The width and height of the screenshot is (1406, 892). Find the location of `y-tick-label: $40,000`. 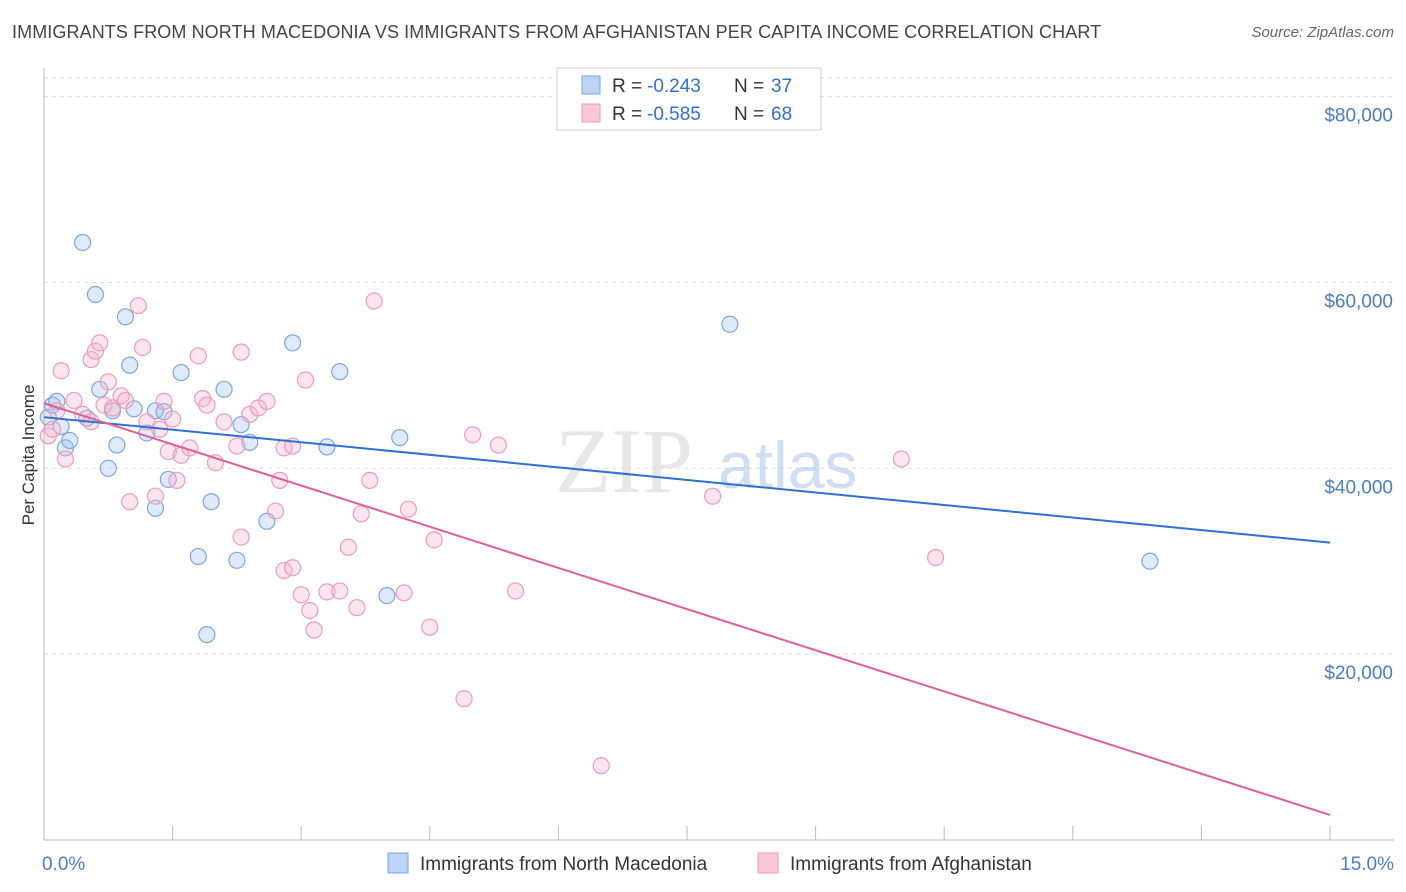

y-tick-label: $40,000 is located at coordinates (1358, 487).